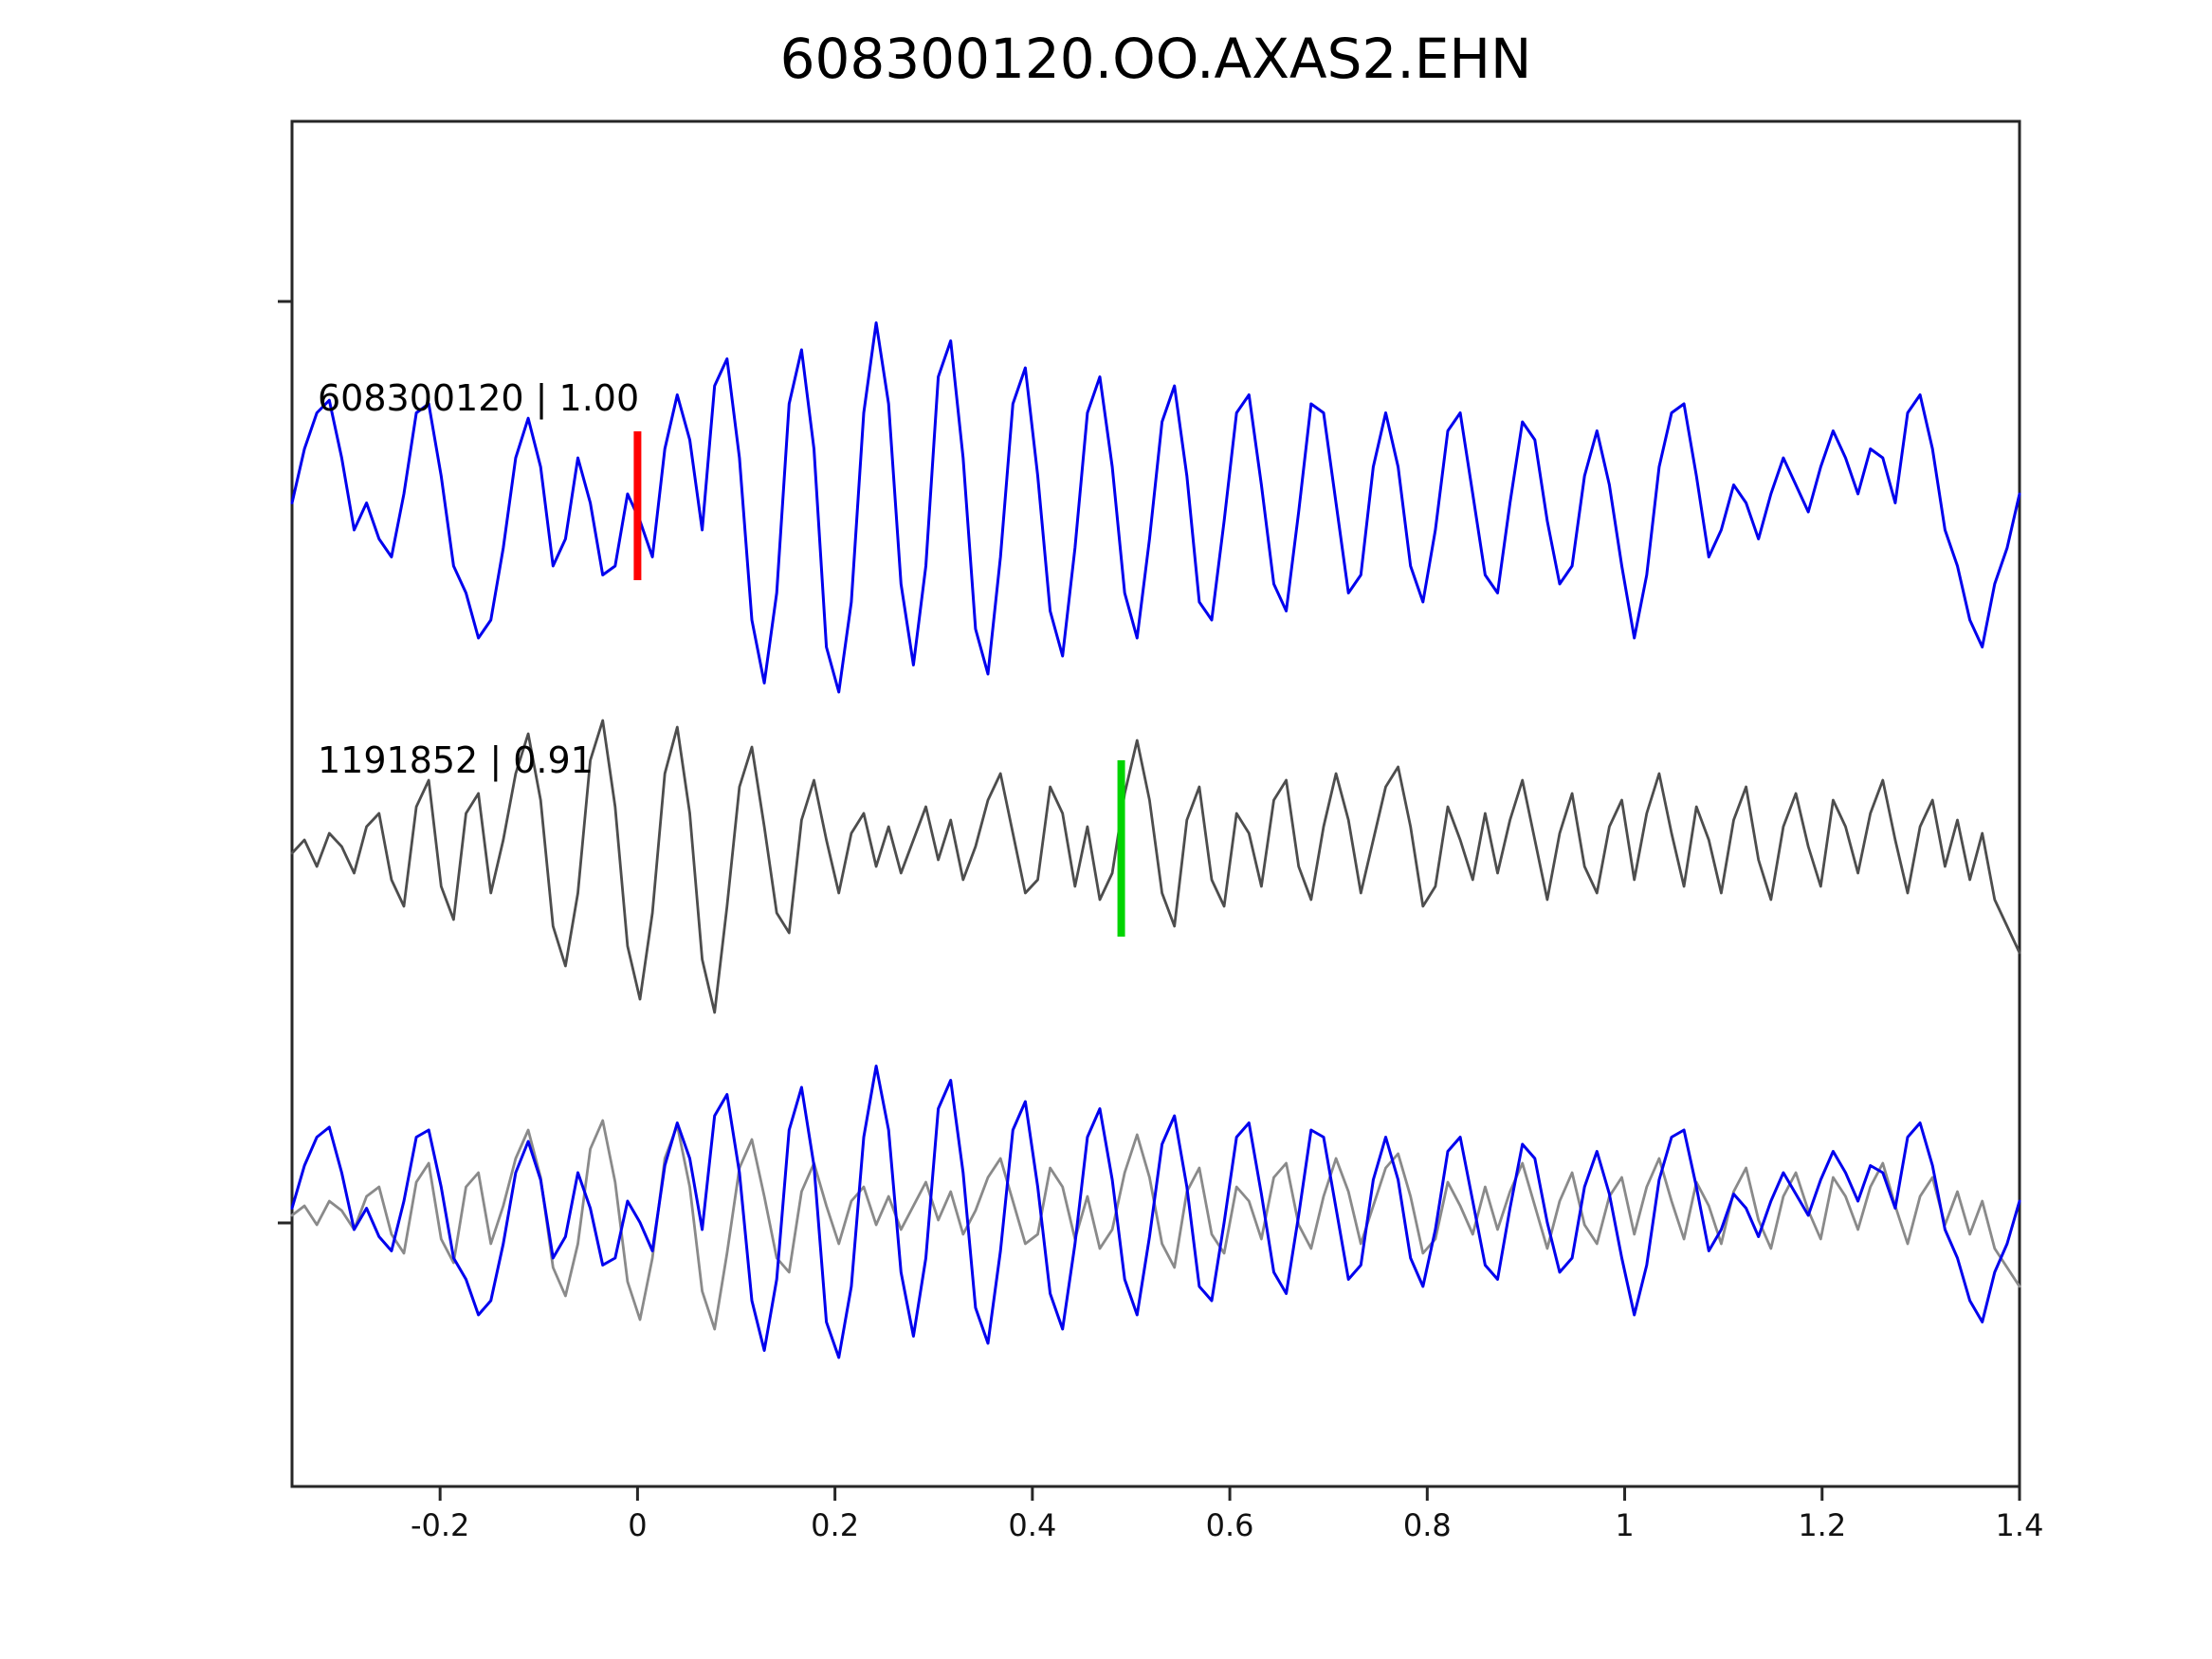  What do you see at coordinates (440, 1525) in the screenshot?
I see `x-tick-label: -0.2` at bounding box center [440, 1525].